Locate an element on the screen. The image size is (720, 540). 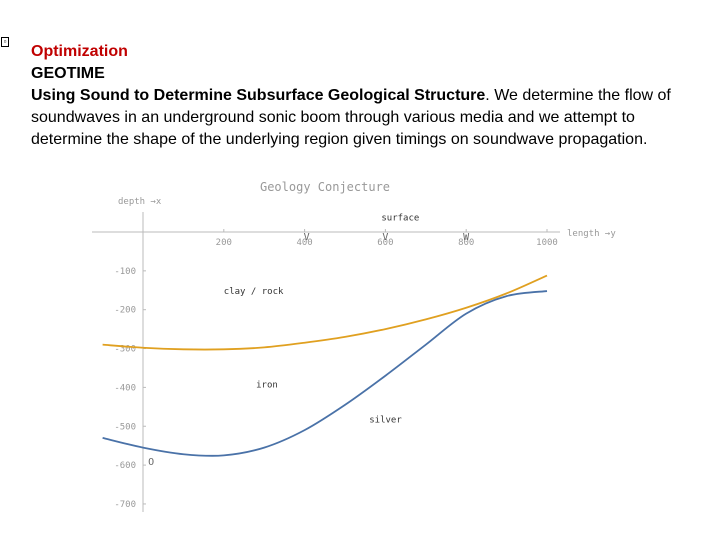
x-tick-label: 600 is located at coordinates (385, 243).